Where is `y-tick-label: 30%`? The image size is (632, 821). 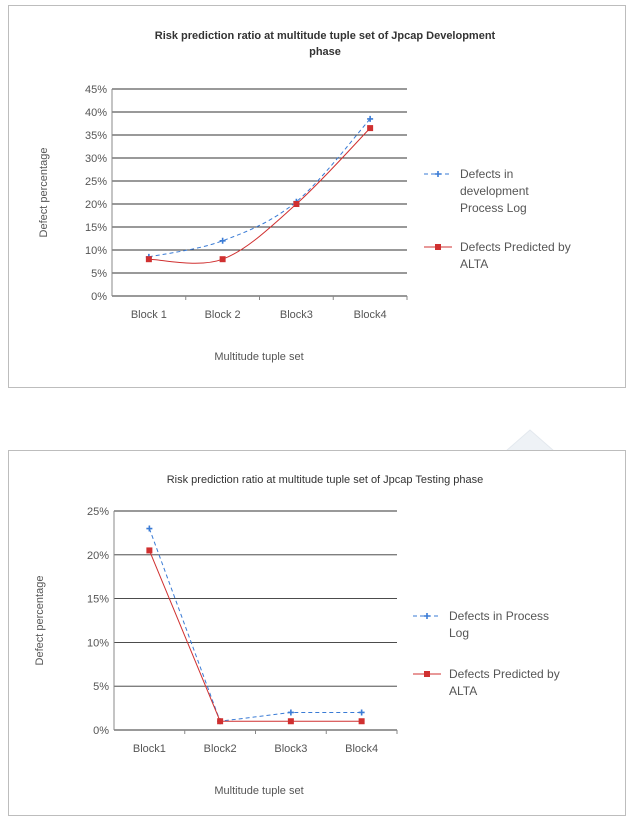
y-tick-label: 30% is located at coordinates (96, 159).